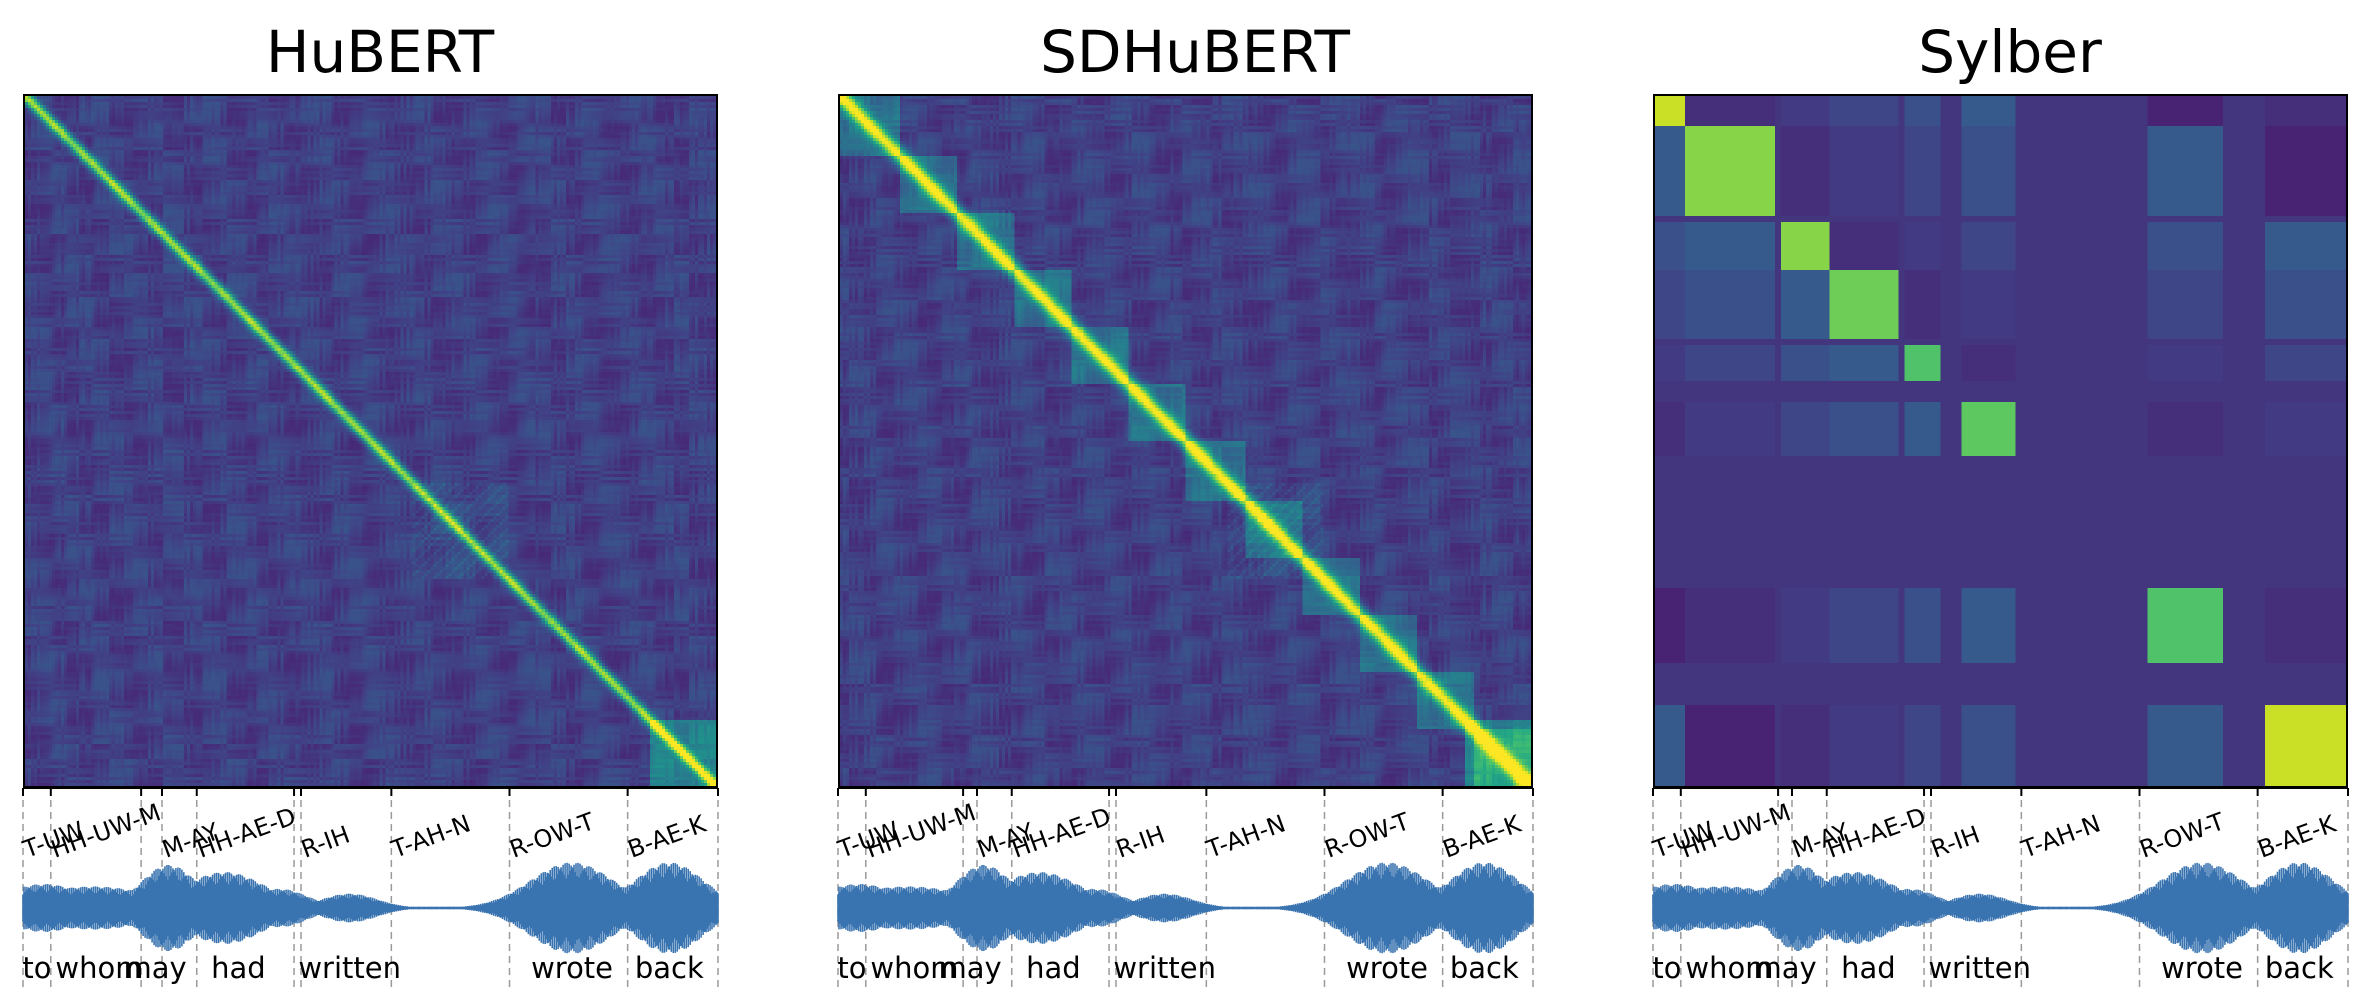 This screenshot has height=1004, width=2374. Describe the element at coordinates (380, 52) in the screenshot. I see `panel-title: HuBERT` at that location.